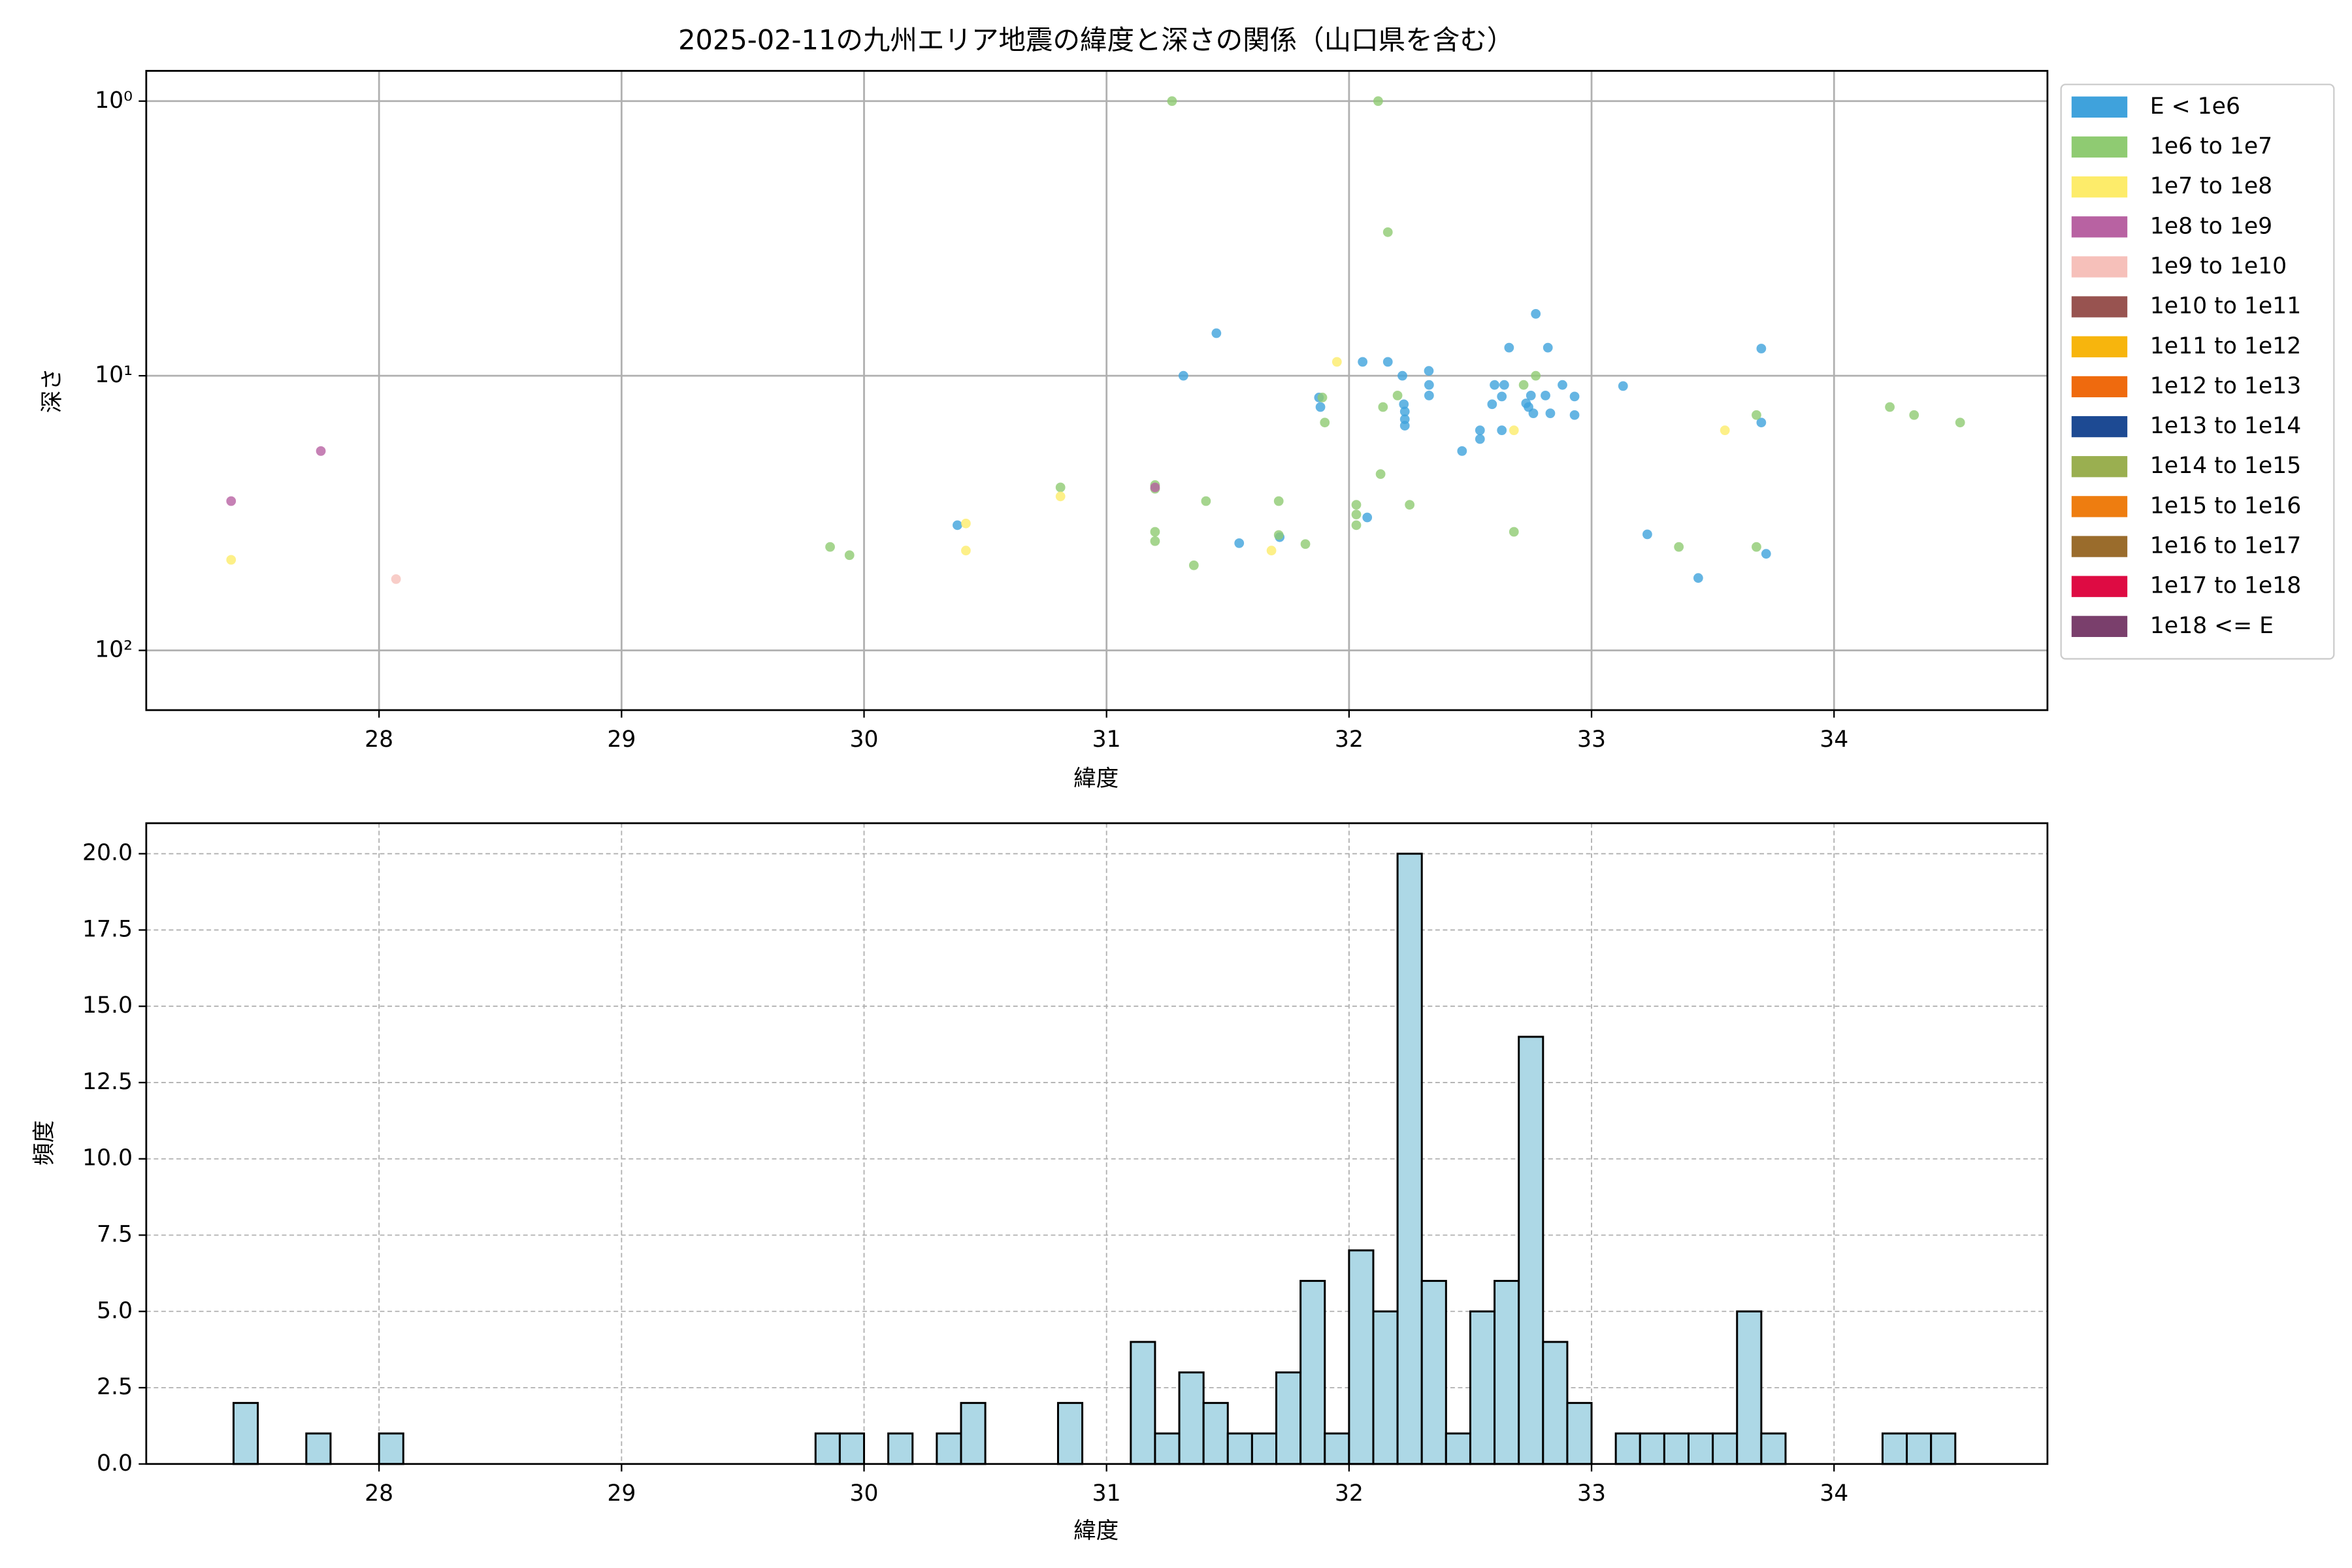 Image resolution: width=2352 pixels, height=1568 pixels. Describe the element at coordinates (1834, 740) in the screenshot. I see `x-tick-label: 34` at that location.